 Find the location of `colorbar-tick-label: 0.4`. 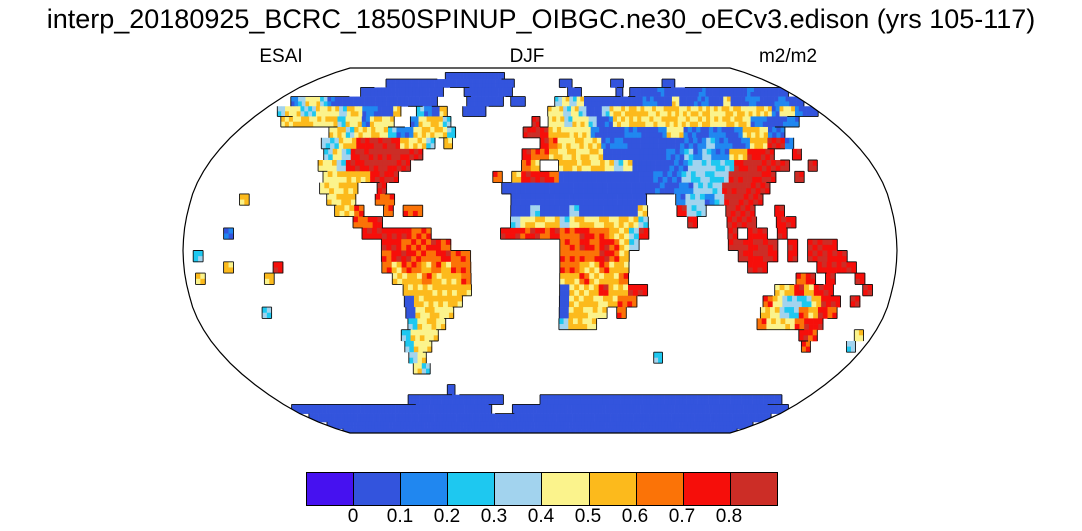

colorbar-tick-label: 0.4 is located at coordinates (541, 516).